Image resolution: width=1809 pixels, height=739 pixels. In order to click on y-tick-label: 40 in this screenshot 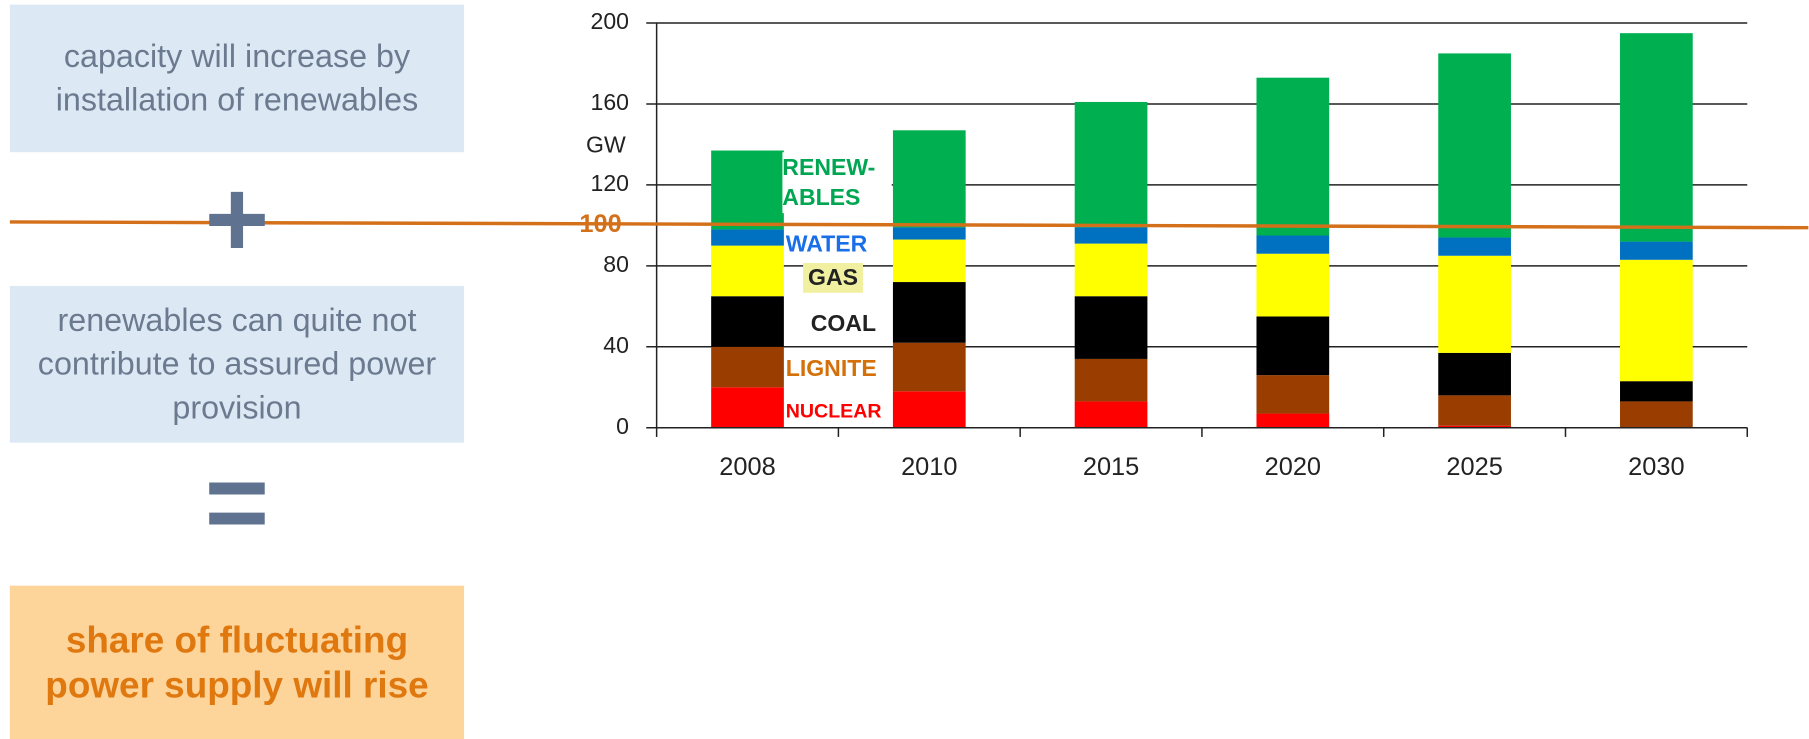, I will do `click(616, 345)`.